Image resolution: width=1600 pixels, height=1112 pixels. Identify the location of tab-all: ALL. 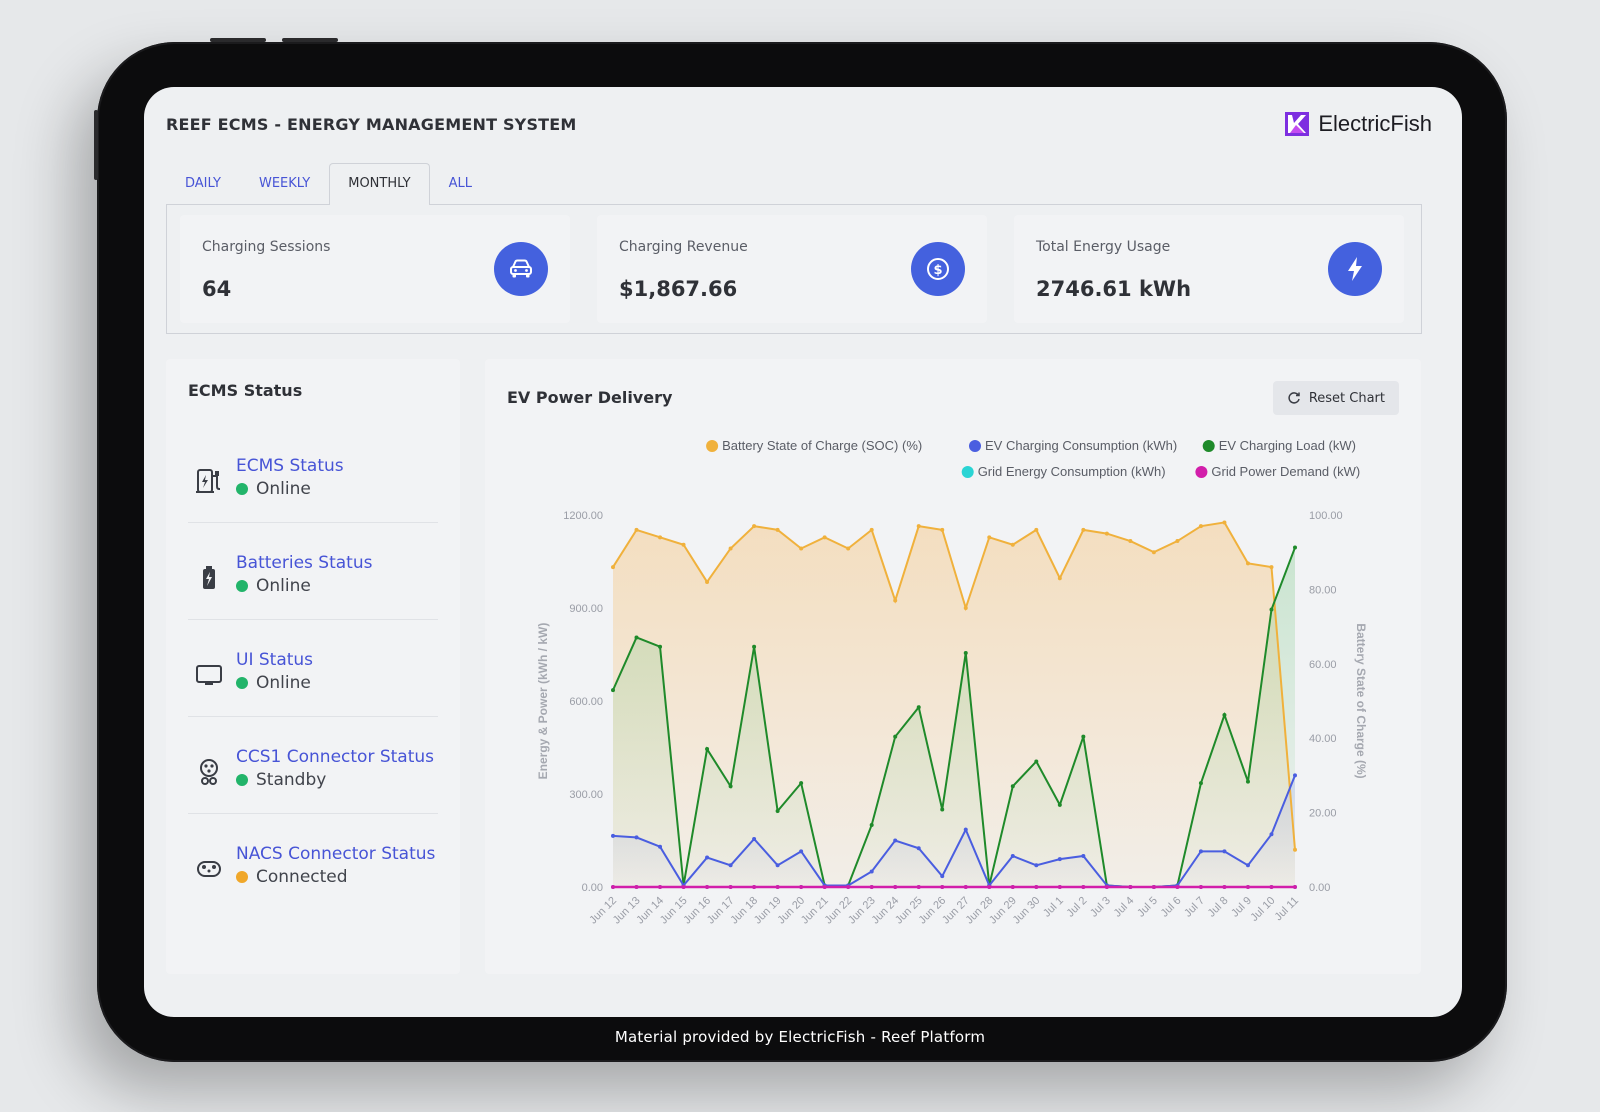
(460, 183).